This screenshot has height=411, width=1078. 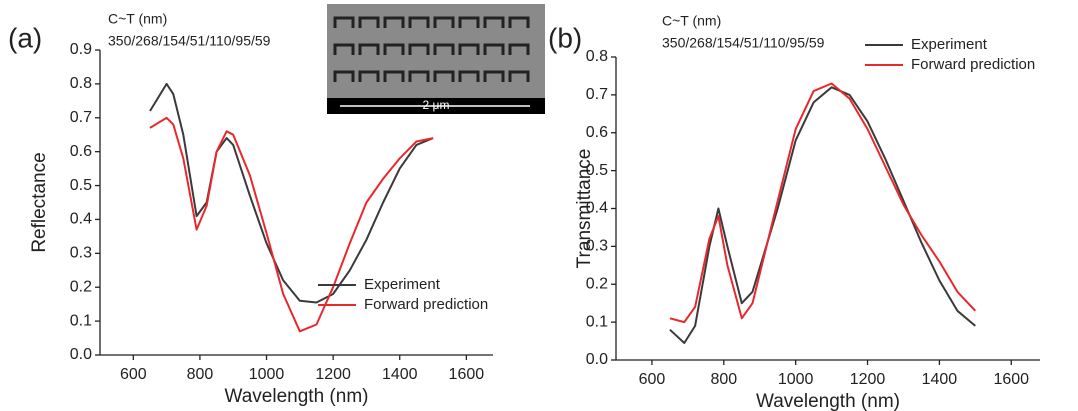 I want to click on panel-label: (b), so click(x=565, y=37).